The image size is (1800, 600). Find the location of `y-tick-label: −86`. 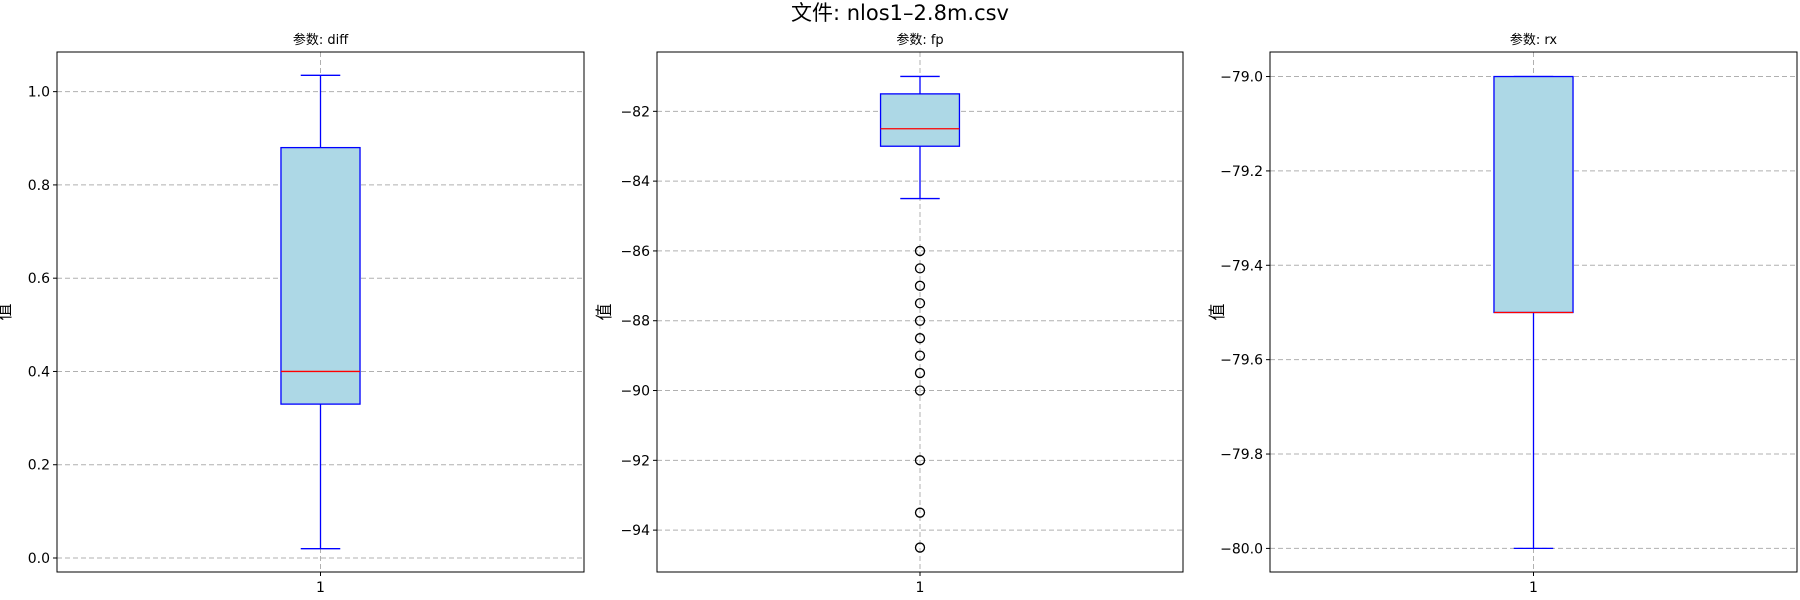

y-tick-label: −86 is located at coordinates (635, 252).